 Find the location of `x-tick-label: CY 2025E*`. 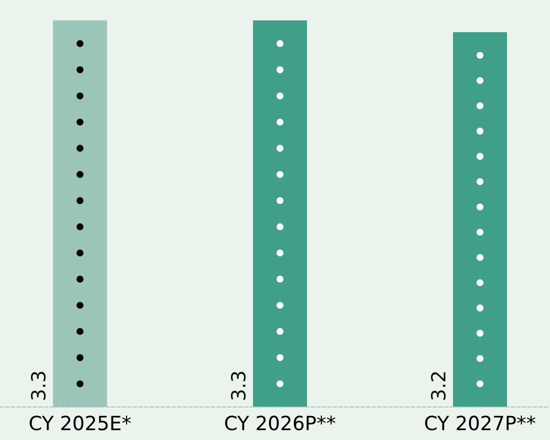

x-tick-label: CY 2025E* is located at coordinates (80, 423).